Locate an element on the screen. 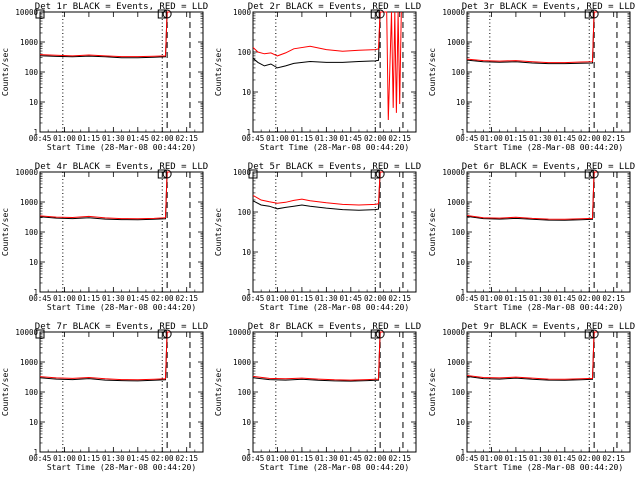 This screenshot has height=485, width=640. det-9r-frame is located at coordinates (548, 392).